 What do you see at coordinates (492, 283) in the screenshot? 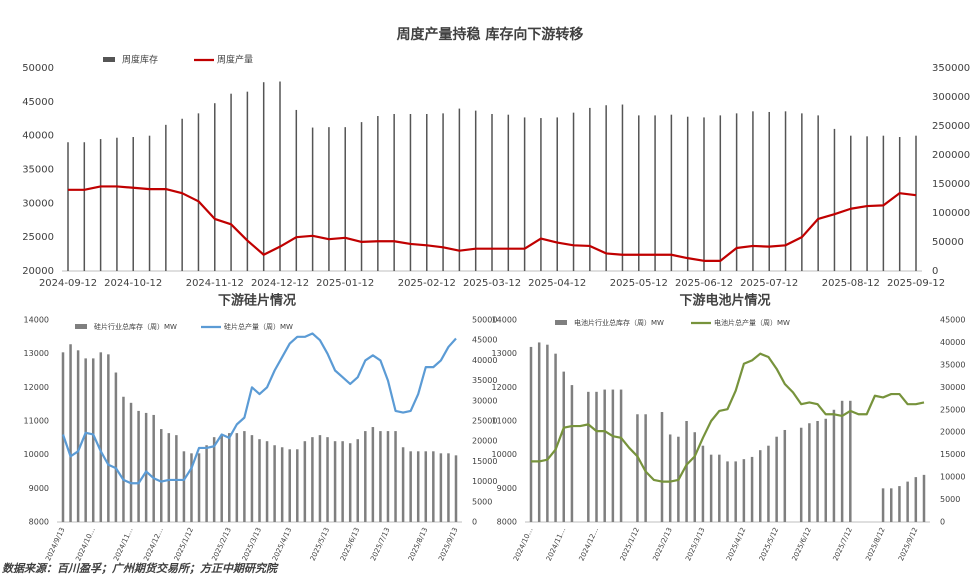
I see `x-tick-label: 2025-03-12` at bounding box center [492, 283].